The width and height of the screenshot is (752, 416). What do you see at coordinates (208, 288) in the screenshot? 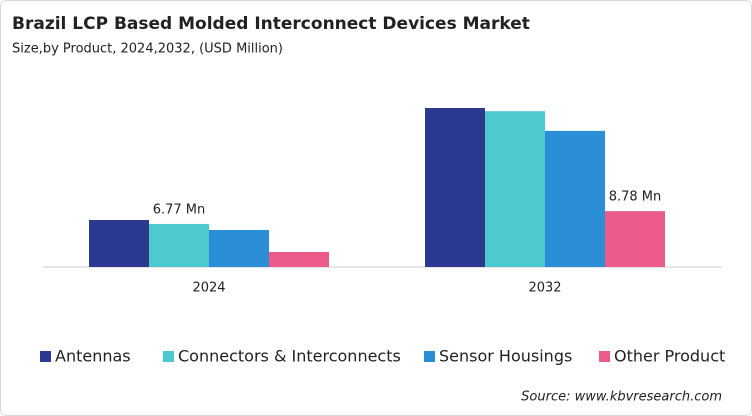
I see `x-tick-label: 2024` at bounding box center [208, 288].